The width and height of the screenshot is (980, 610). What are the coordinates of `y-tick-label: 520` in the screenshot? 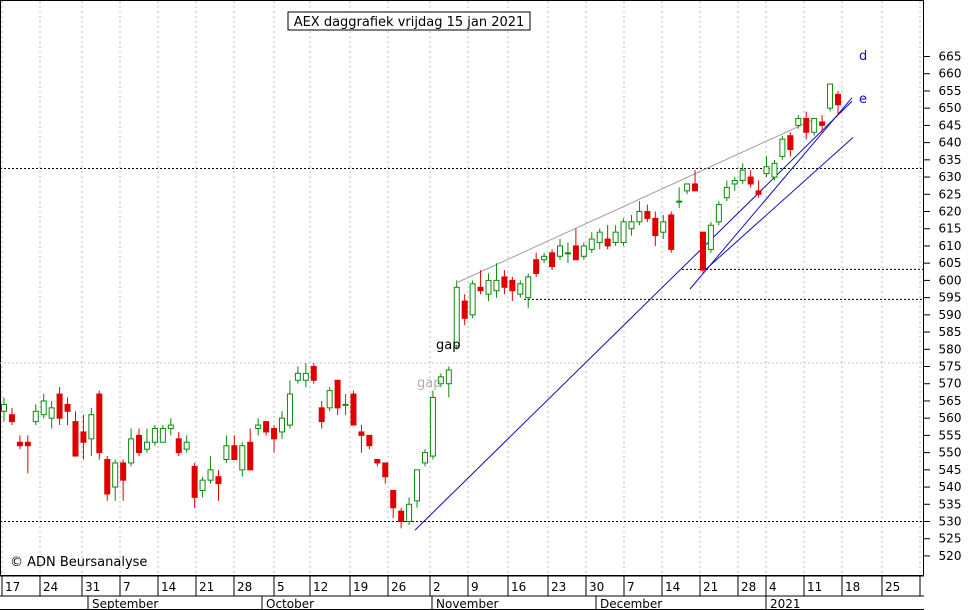 It's located at (950, 556).